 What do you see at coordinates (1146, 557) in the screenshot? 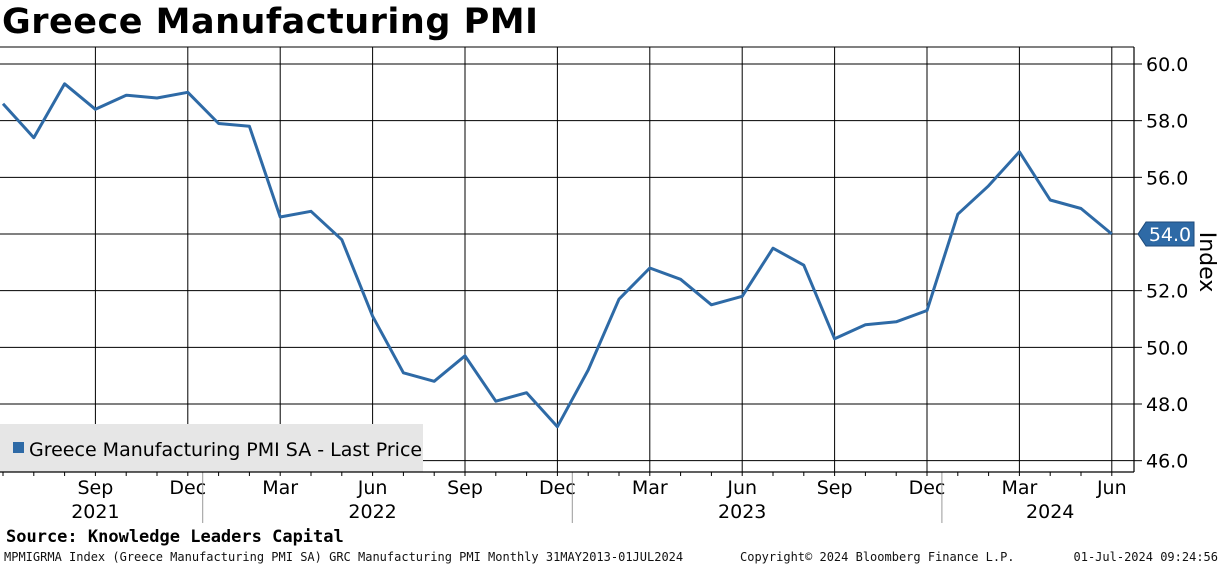
I see `footer-timestamp: 01-Jul-2024 09:24:56` at bounding box center [1146, 557].